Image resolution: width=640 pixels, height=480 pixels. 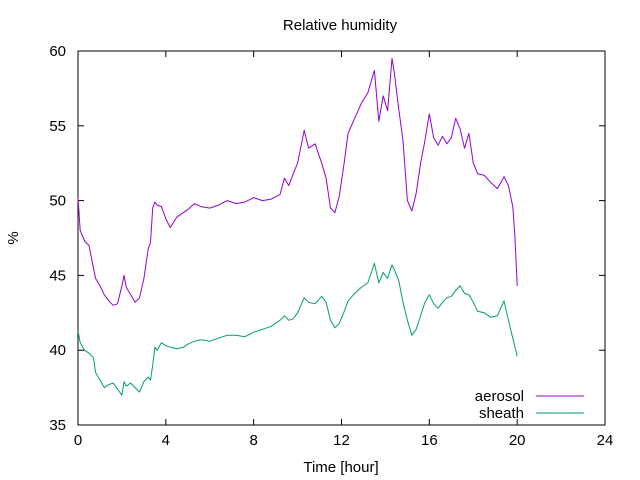 I want to click on chart-title: Relative humidity, so click(x=340, y=25).